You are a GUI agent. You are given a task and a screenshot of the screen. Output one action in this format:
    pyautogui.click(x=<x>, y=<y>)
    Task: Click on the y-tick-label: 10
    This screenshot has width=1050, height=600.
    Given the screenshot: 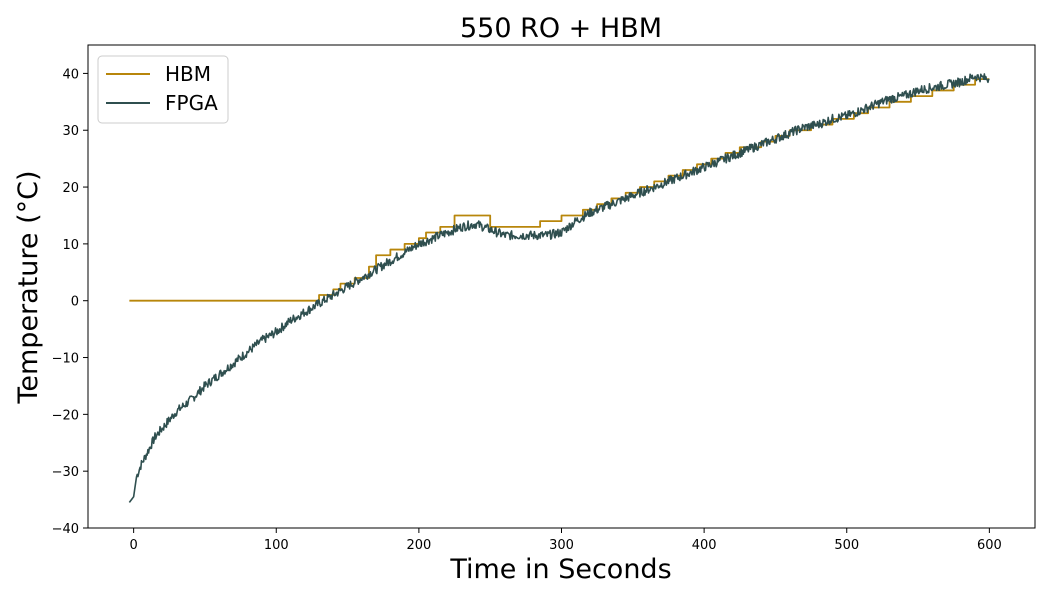 What is the action you would take?
    pyautogui.click(x=70, y=245)
    